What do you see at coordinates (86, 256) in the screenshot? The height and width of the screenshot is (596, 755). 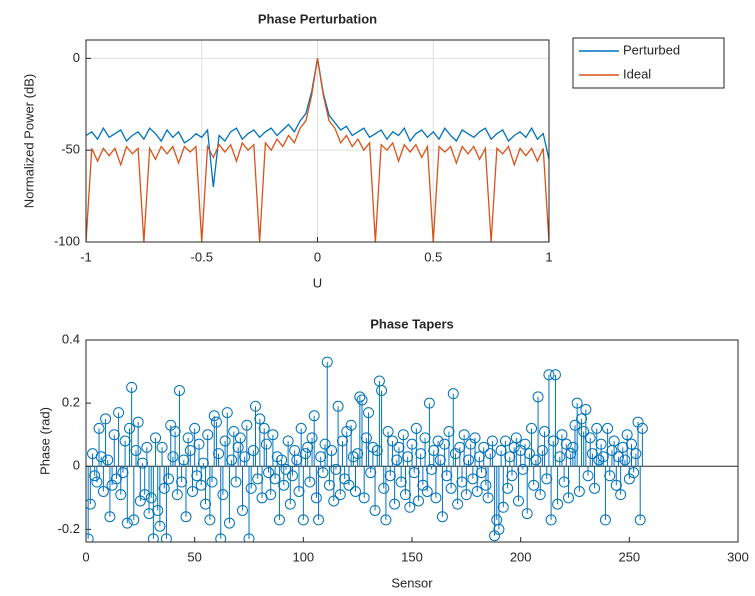 I see `x-tick-label: -1` at bounding box center [86, 256].